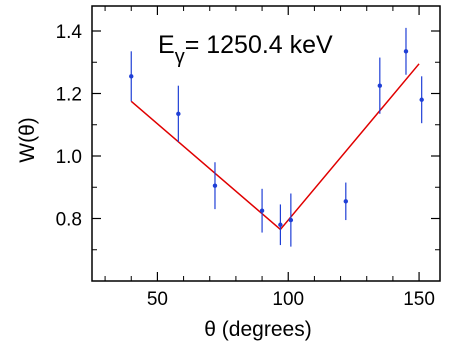 The height and width of the screenshot is (351, 454). I want to click on x-tick-label: 100, so click(288, 299).